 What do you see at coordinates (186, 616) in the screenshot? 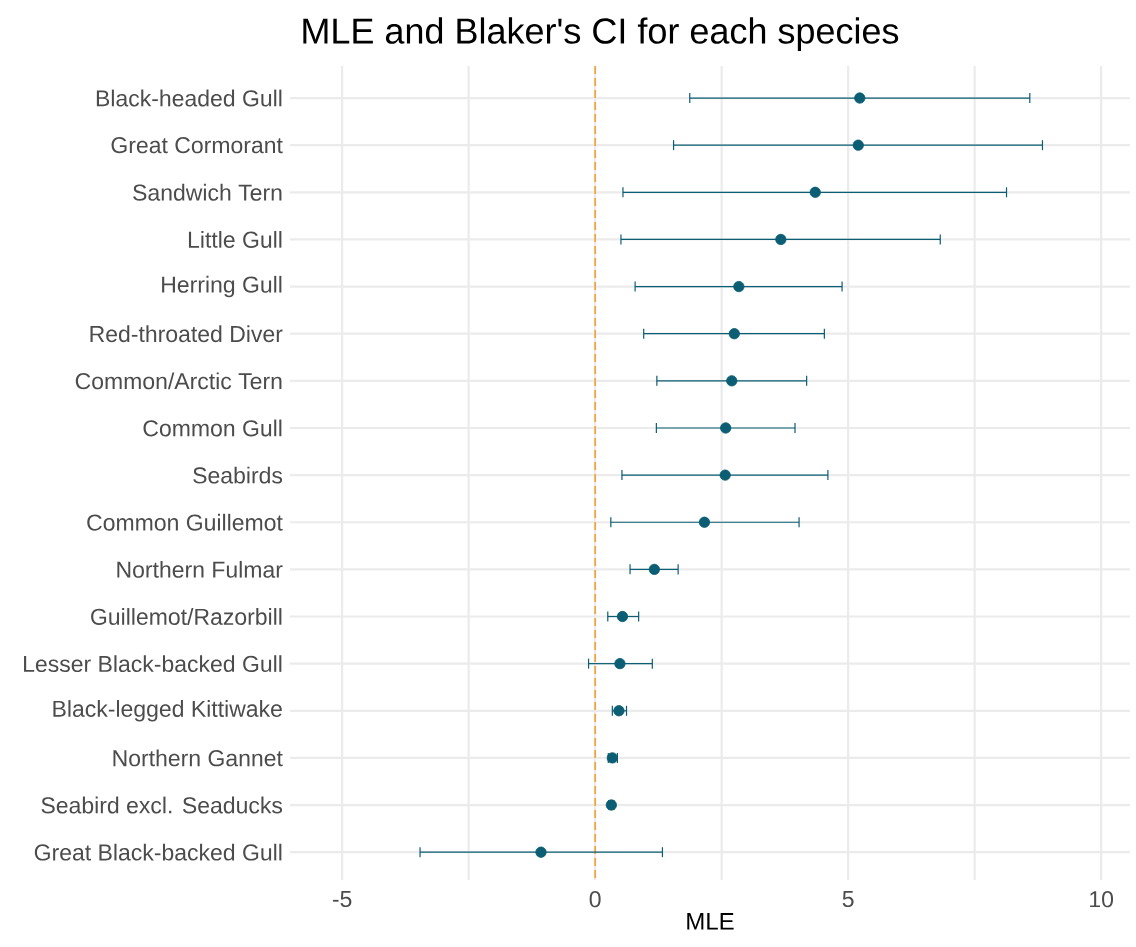
I see `y-tick-label: Guillemot/Razorbill` at bounding box center [186, 616].